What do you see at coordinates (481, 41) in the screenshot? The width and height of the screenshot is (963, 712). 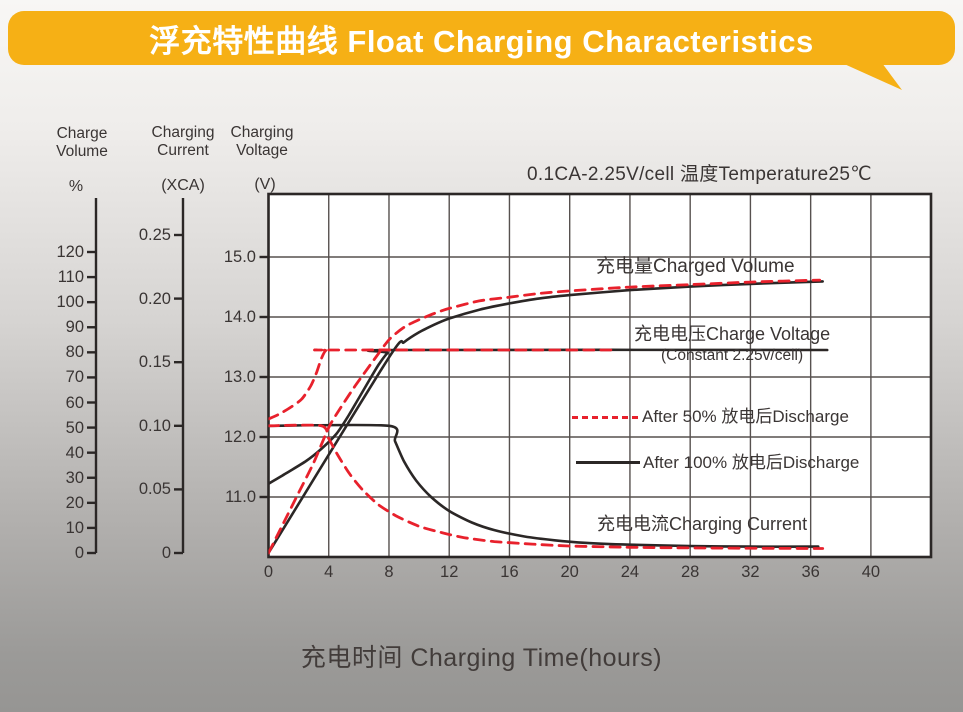 I see `page-title: 浮充特性曲线 Float Charging Characteristics` at bounding box center [481, 41].